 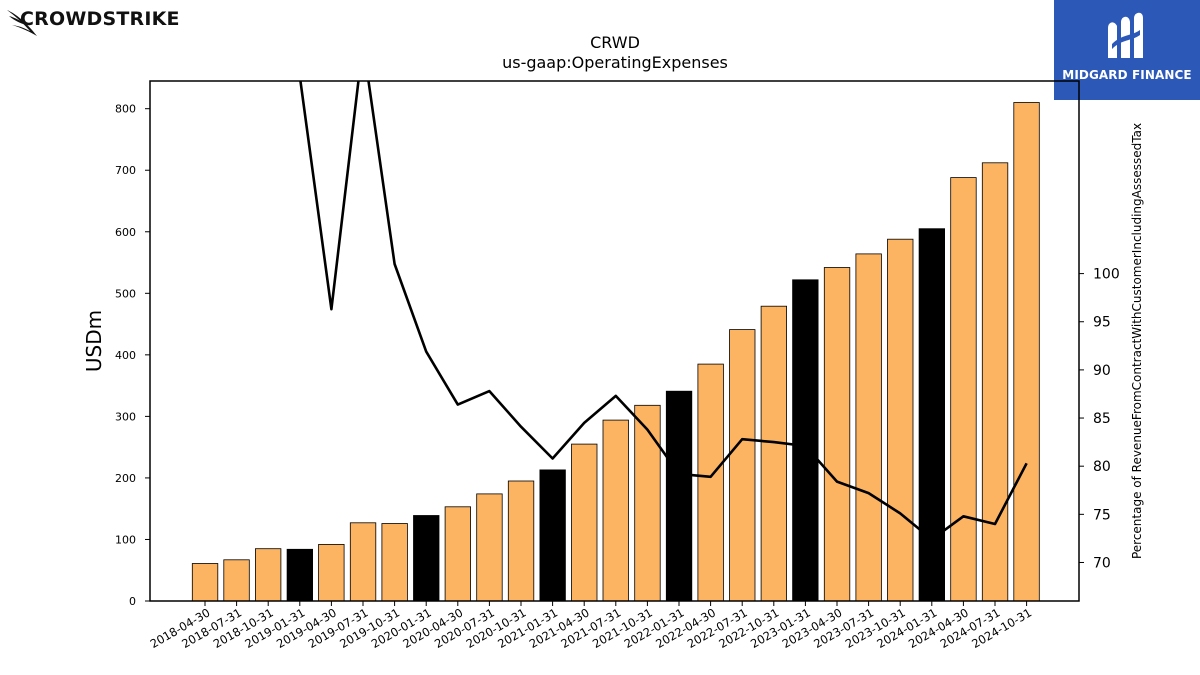 What do you see at coordinates (125, 109) in the screenshot?
I see `y-tick-label: 800` at bounding box center [125, 109].